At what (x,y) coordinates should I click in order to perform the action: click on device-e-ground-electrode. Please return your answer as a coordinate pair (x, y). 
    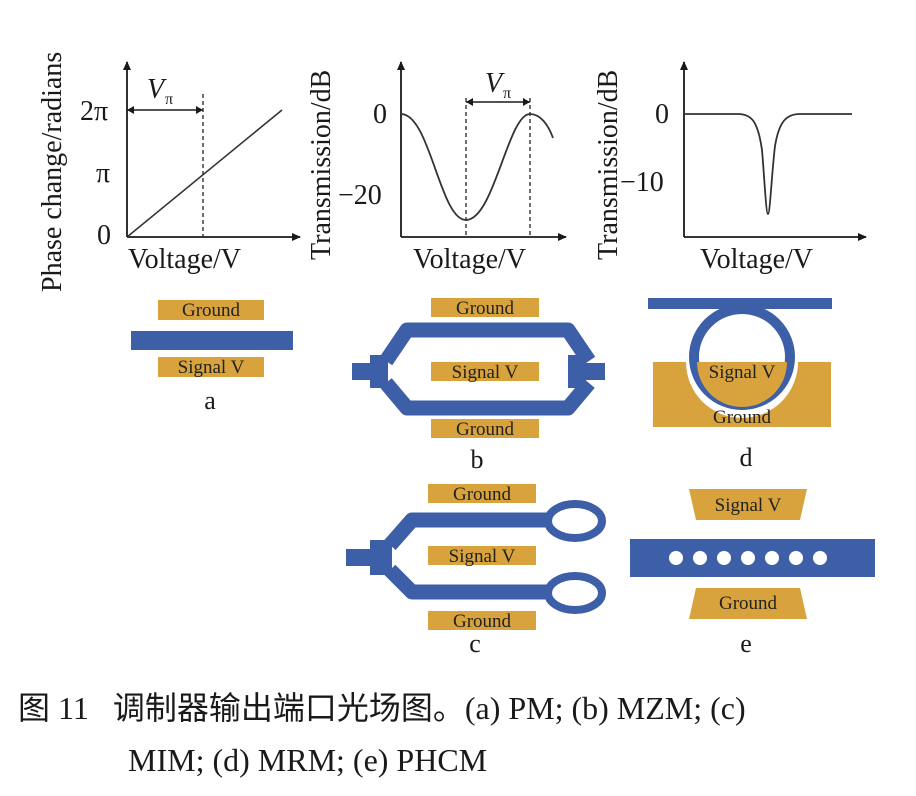
    Looking at the image, I should click on (748, 603).